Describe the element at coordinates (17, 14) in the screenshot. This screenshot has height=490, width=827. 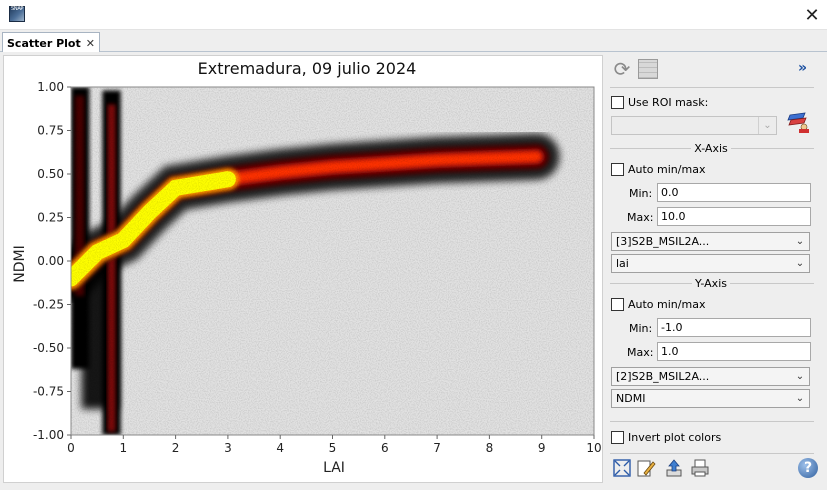
I see `snap-app-icon: SNAP` at that location.